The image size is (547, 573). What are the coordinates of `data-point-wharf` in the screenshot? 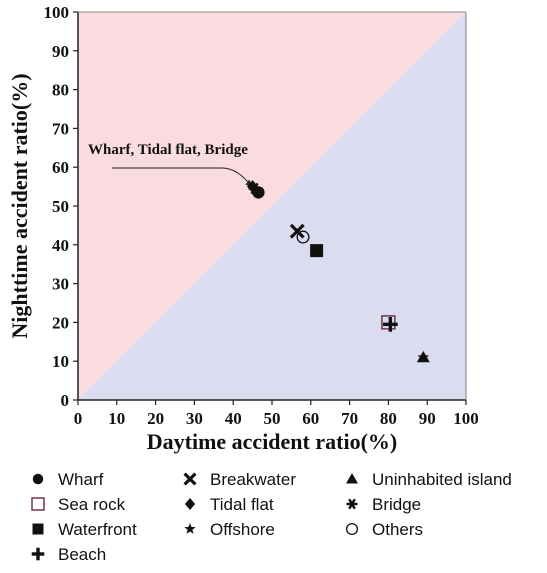 It's located at (258, 192).